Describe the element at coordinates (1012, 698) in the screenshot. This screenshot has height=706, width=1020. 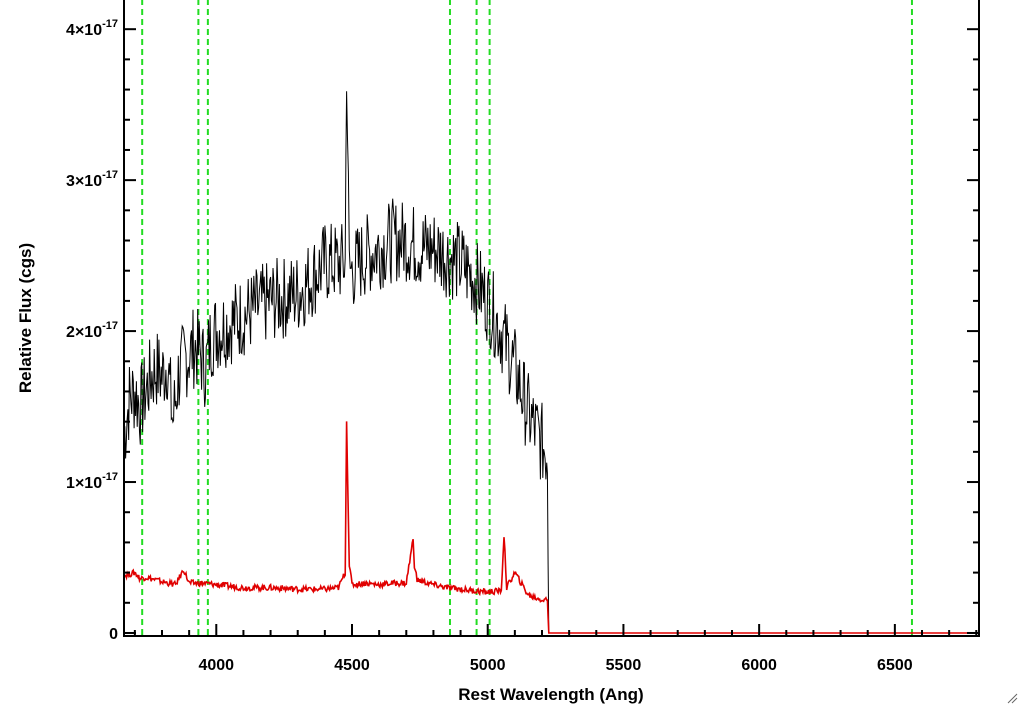
I see `resize-grip-icon` at that location.